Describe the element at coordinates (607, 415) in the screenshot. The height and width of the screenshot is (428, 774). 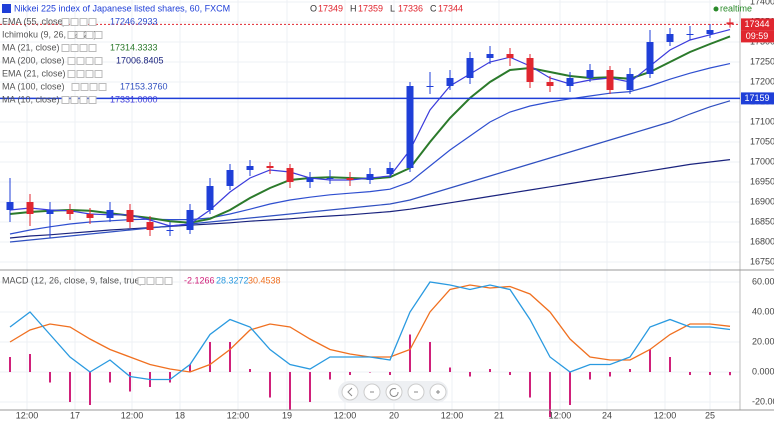
I see `x-tick-label: 24` at that location.